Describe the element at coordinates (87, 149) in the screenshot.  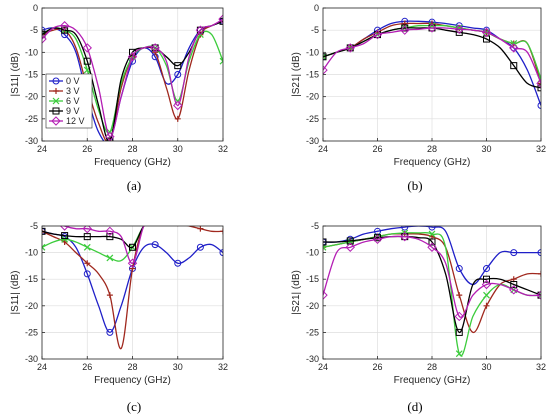
I see `x-tick-label: 26` at that location.